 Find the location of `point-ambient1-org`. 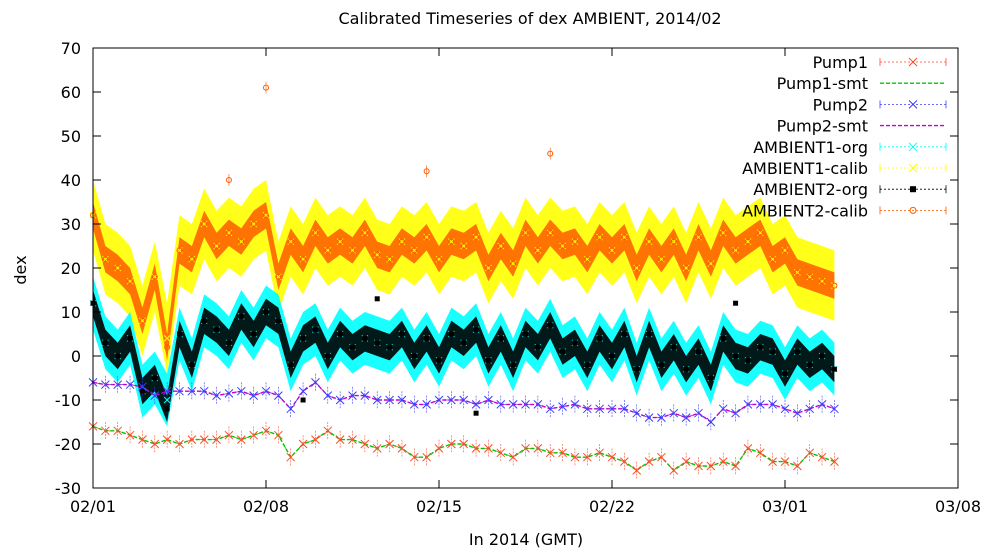

point-ambient1-org is located at coordinates (167, 400).